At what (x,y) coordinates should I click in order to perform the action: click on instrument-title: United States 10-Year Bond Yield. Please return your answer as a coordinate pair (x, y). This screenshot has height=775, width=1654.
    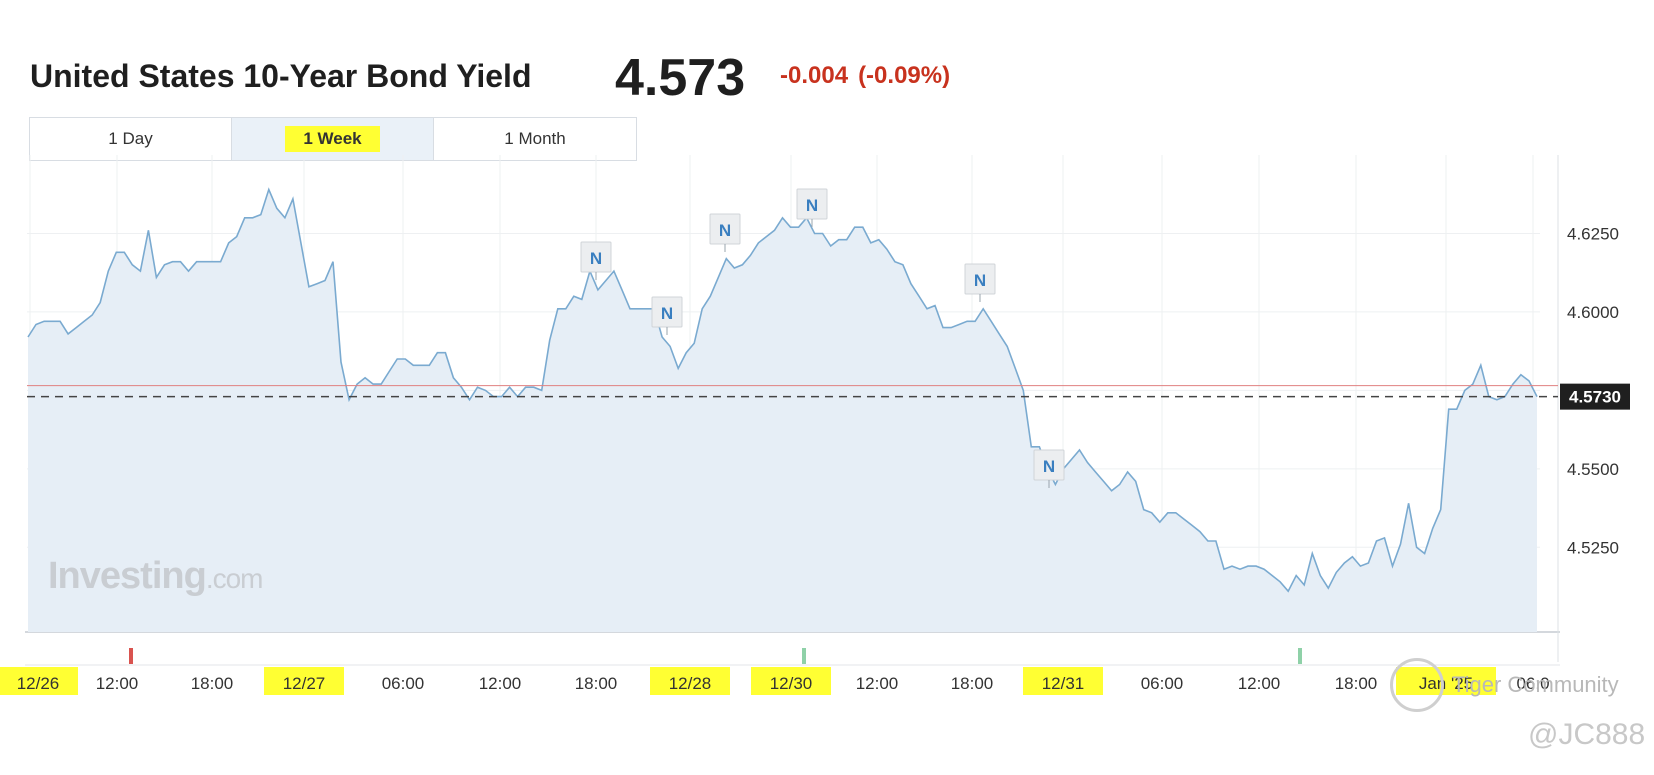
    Looking at the image, I should click on (281, 76).